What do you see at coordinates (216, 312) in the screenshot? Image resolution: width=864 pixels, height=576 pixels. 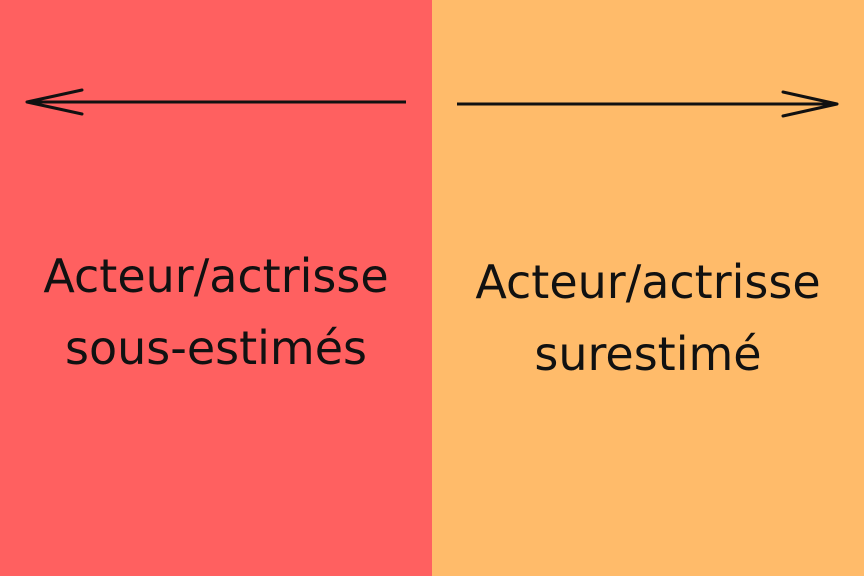 I see `underrated-label: Acteur/actrisse sous-estimés` at bounding box center [216, 312].